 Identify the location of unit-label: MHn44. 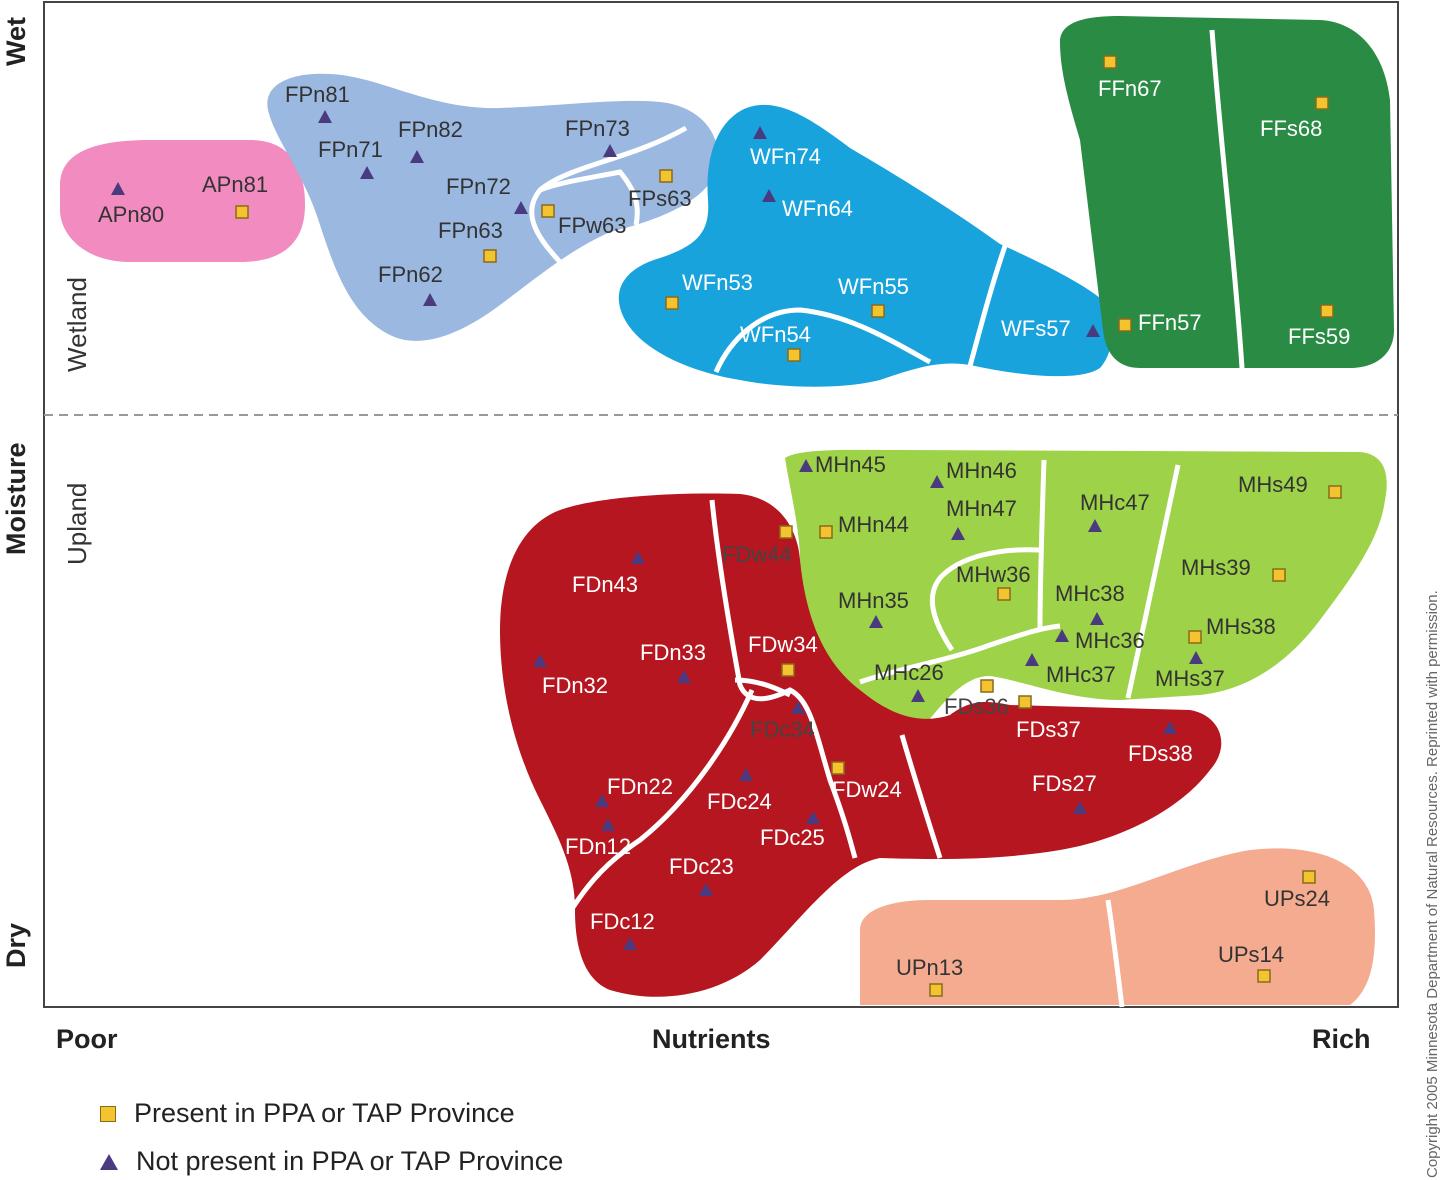
(873, 524).